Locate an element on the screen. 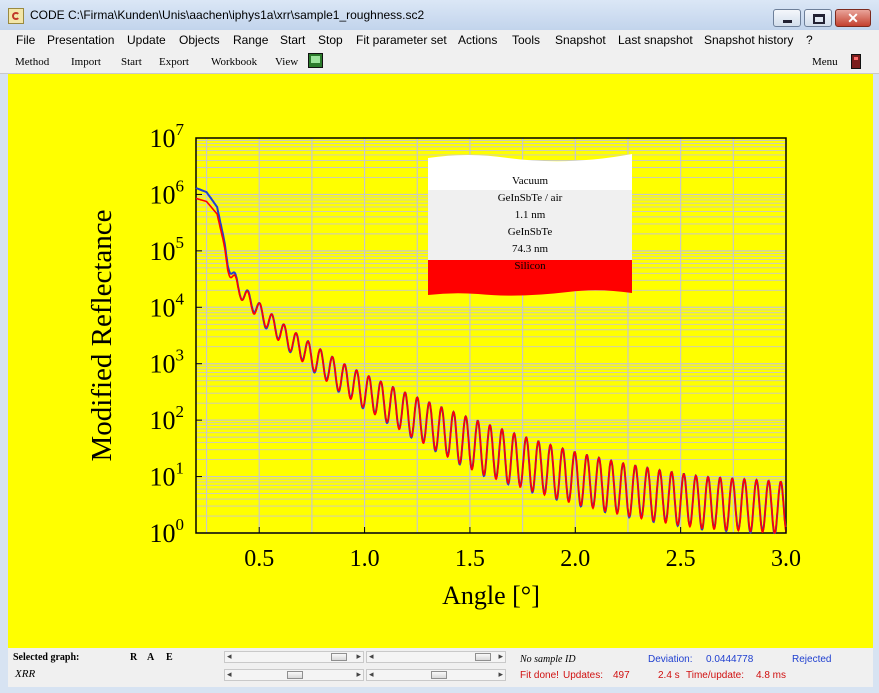 Image resolution: width=879 pixels, height=693 pixels. scrollbar-4: ◂ ▸ is located at coordinates (436, 675).